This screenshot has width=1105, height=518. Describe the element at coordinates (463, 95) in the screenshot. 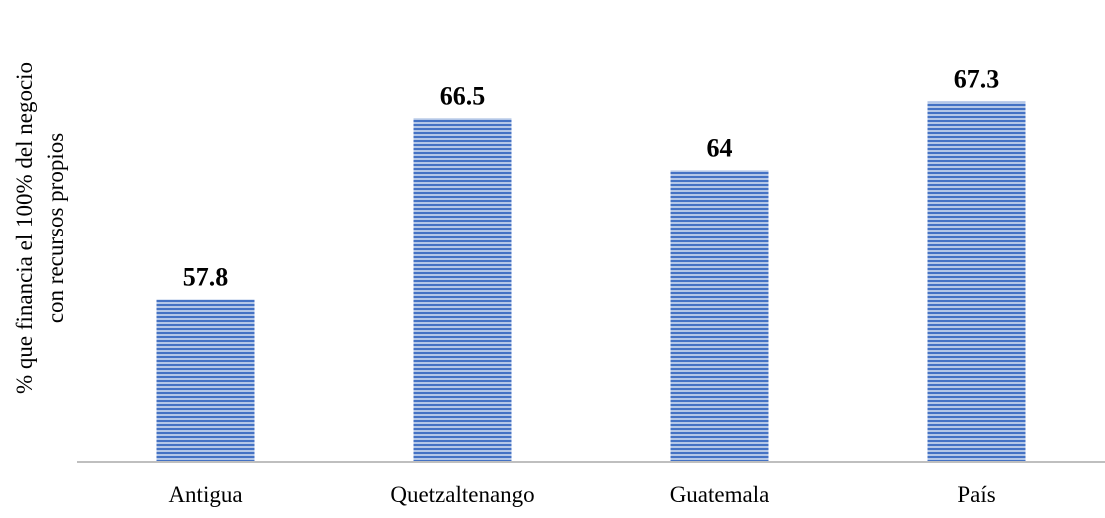

I see `value-label-2: 66.5` at that location.